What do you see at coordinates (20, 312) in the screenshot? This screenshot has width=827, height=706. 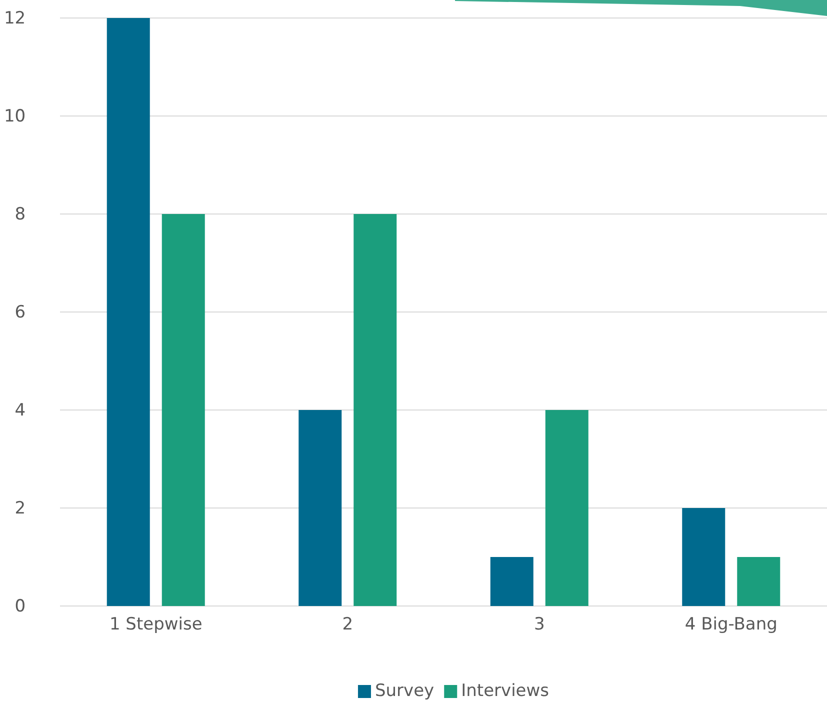 I see `y-tick-label: 6` at bounding box center [20, 312].